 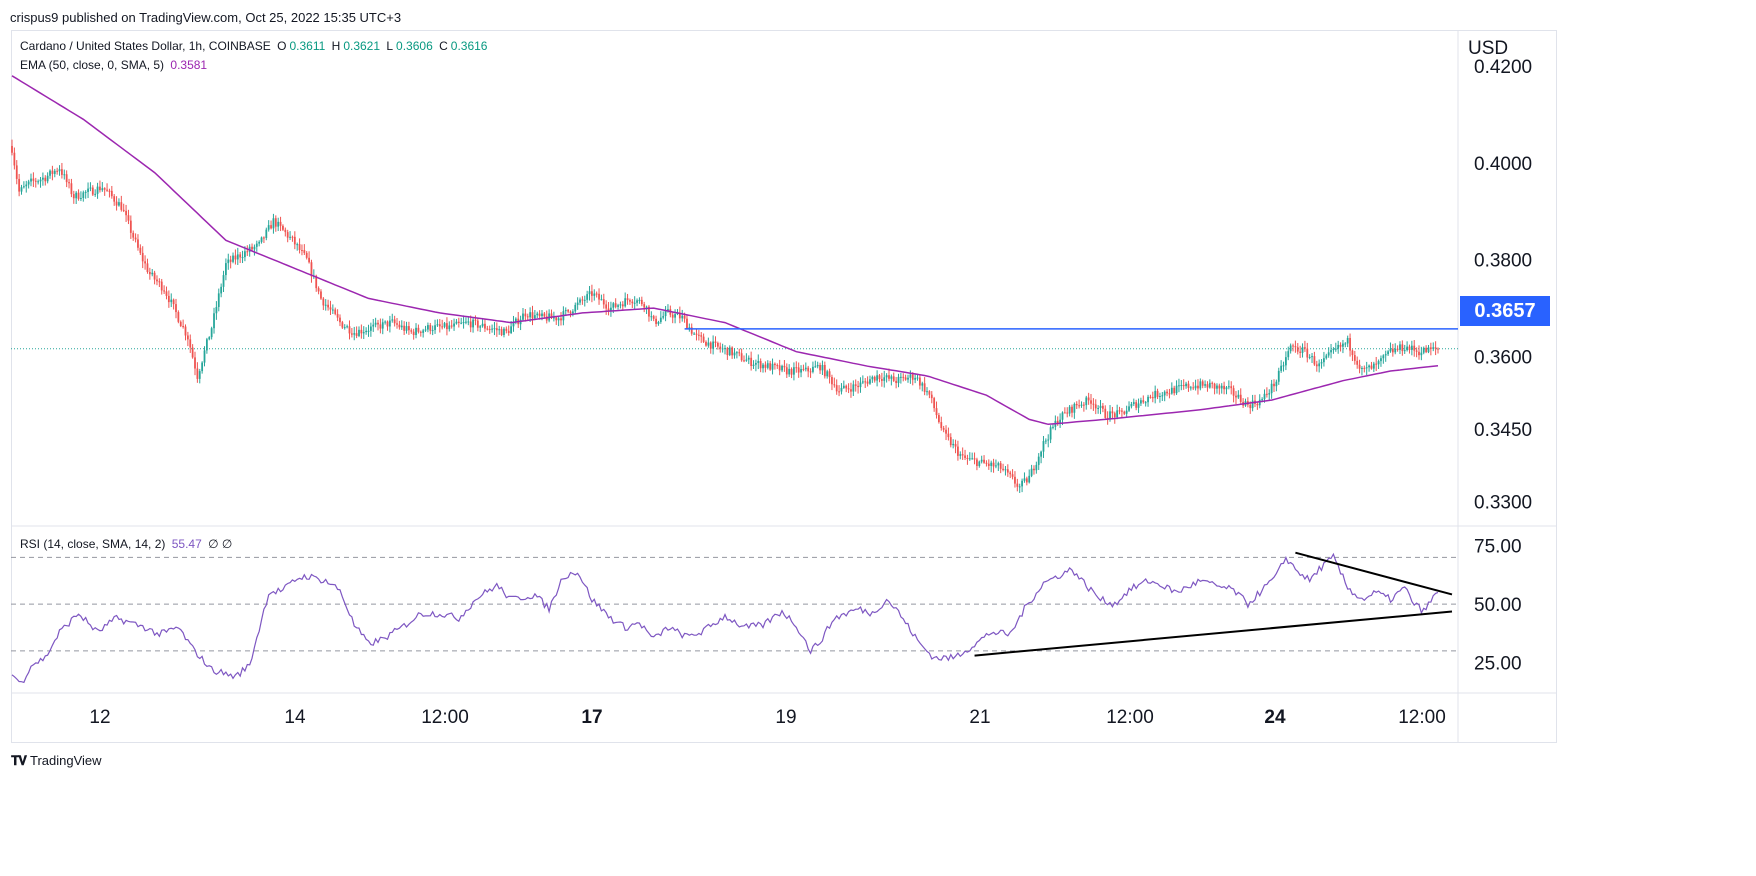 I want to click on currency-label: USD, so click(x=1488, y=48).